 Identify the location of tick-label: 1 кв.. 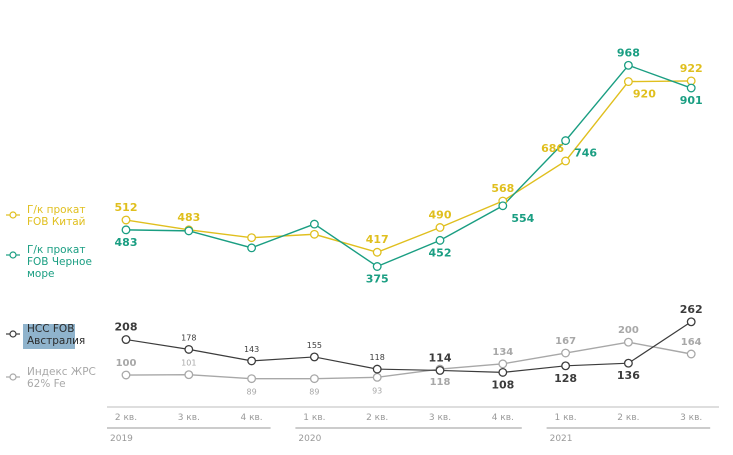
(314, 418).